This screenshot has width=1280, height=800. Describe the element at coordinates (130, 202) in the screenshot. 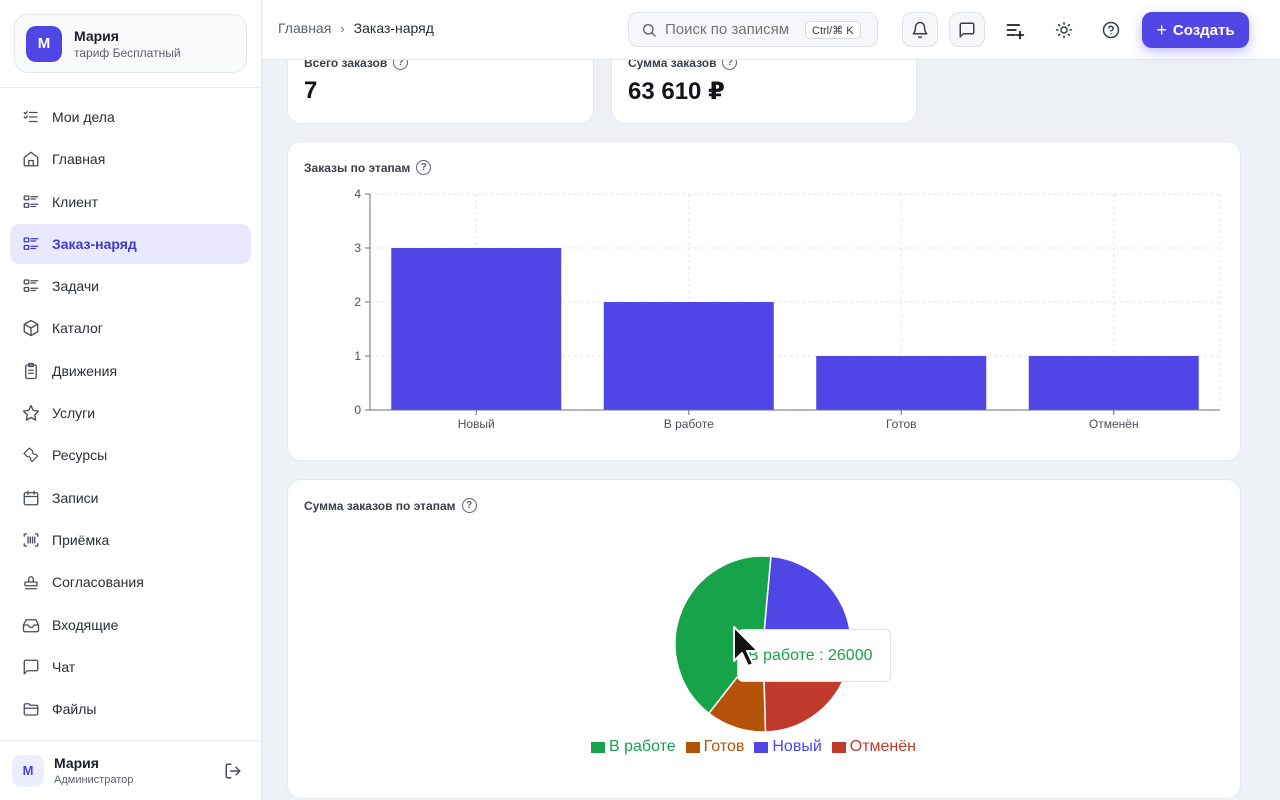

I see `sidebar-item-3: Клиент` at that location.